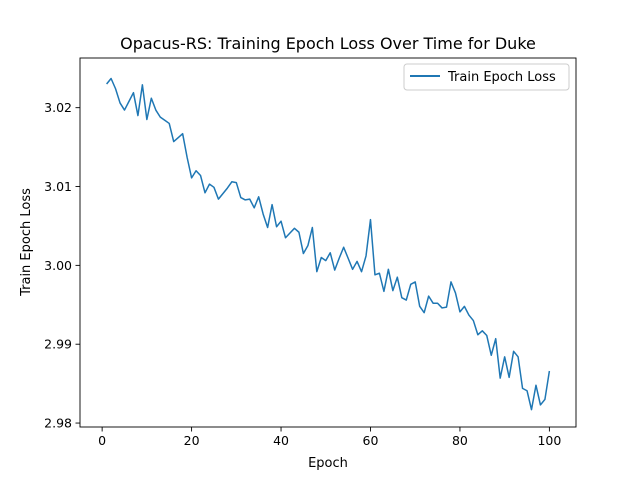 This screenshot has width=640, height=480. I want to click on x-tick-label: 20, so click(192, 440).